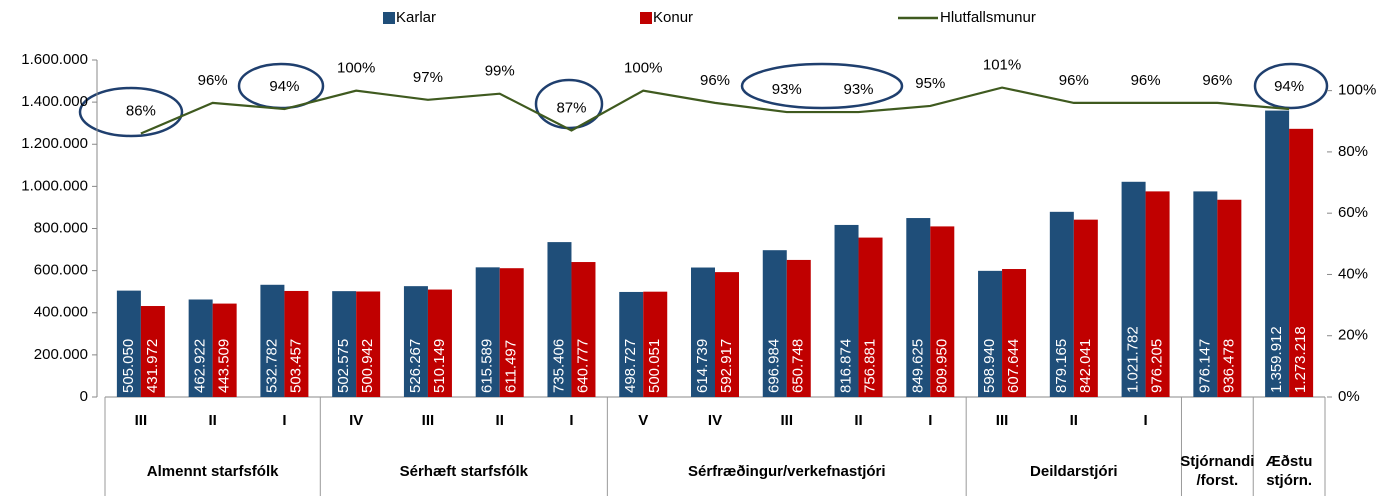  Describe the element at coordinates (558, 366) in the screenshot. I see `value-label: 735.406` at that location.